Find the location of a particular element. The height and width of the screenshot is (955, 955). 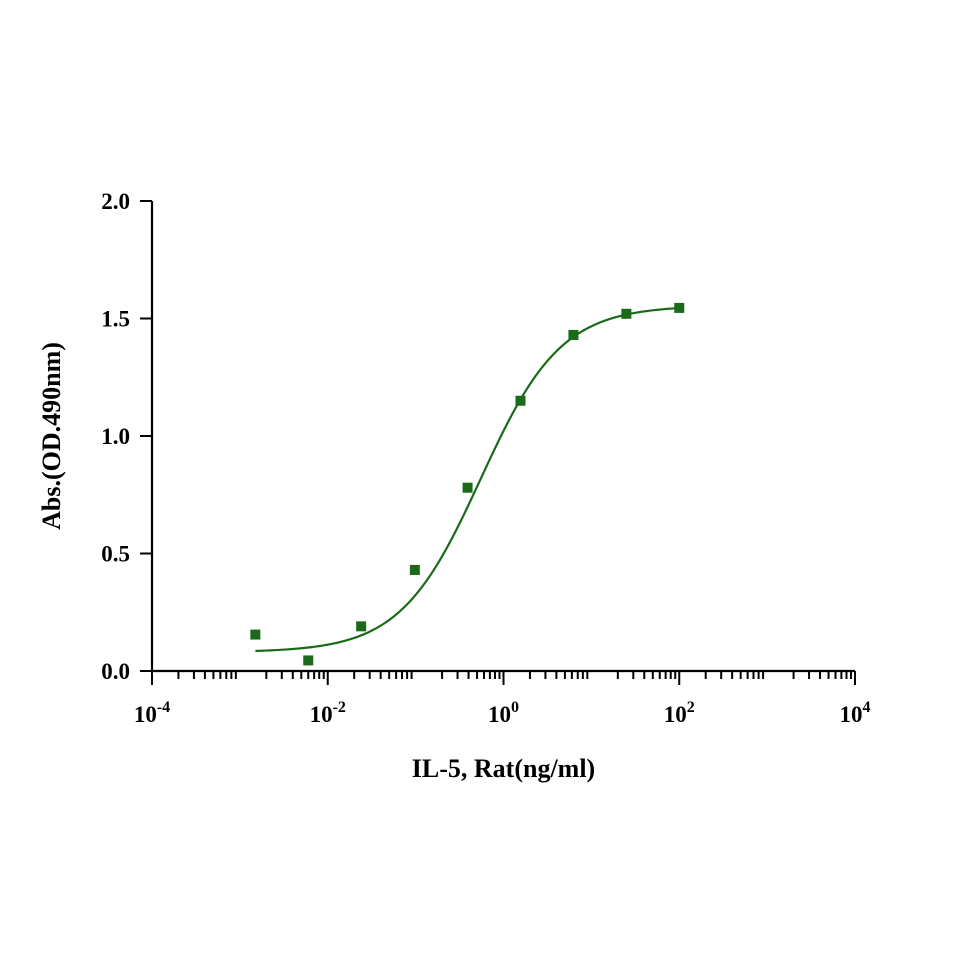

y-tick-label: 2.0 is located at coordinates (115, 201).